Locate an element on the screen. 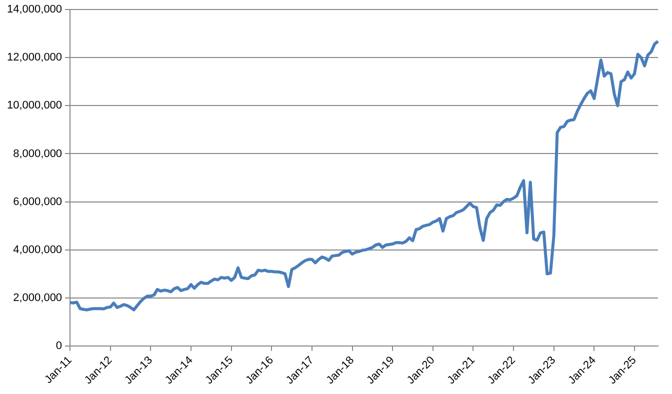 The image size is (672, 394). y-tick-label: 0 is located at coordinates (59, 346).